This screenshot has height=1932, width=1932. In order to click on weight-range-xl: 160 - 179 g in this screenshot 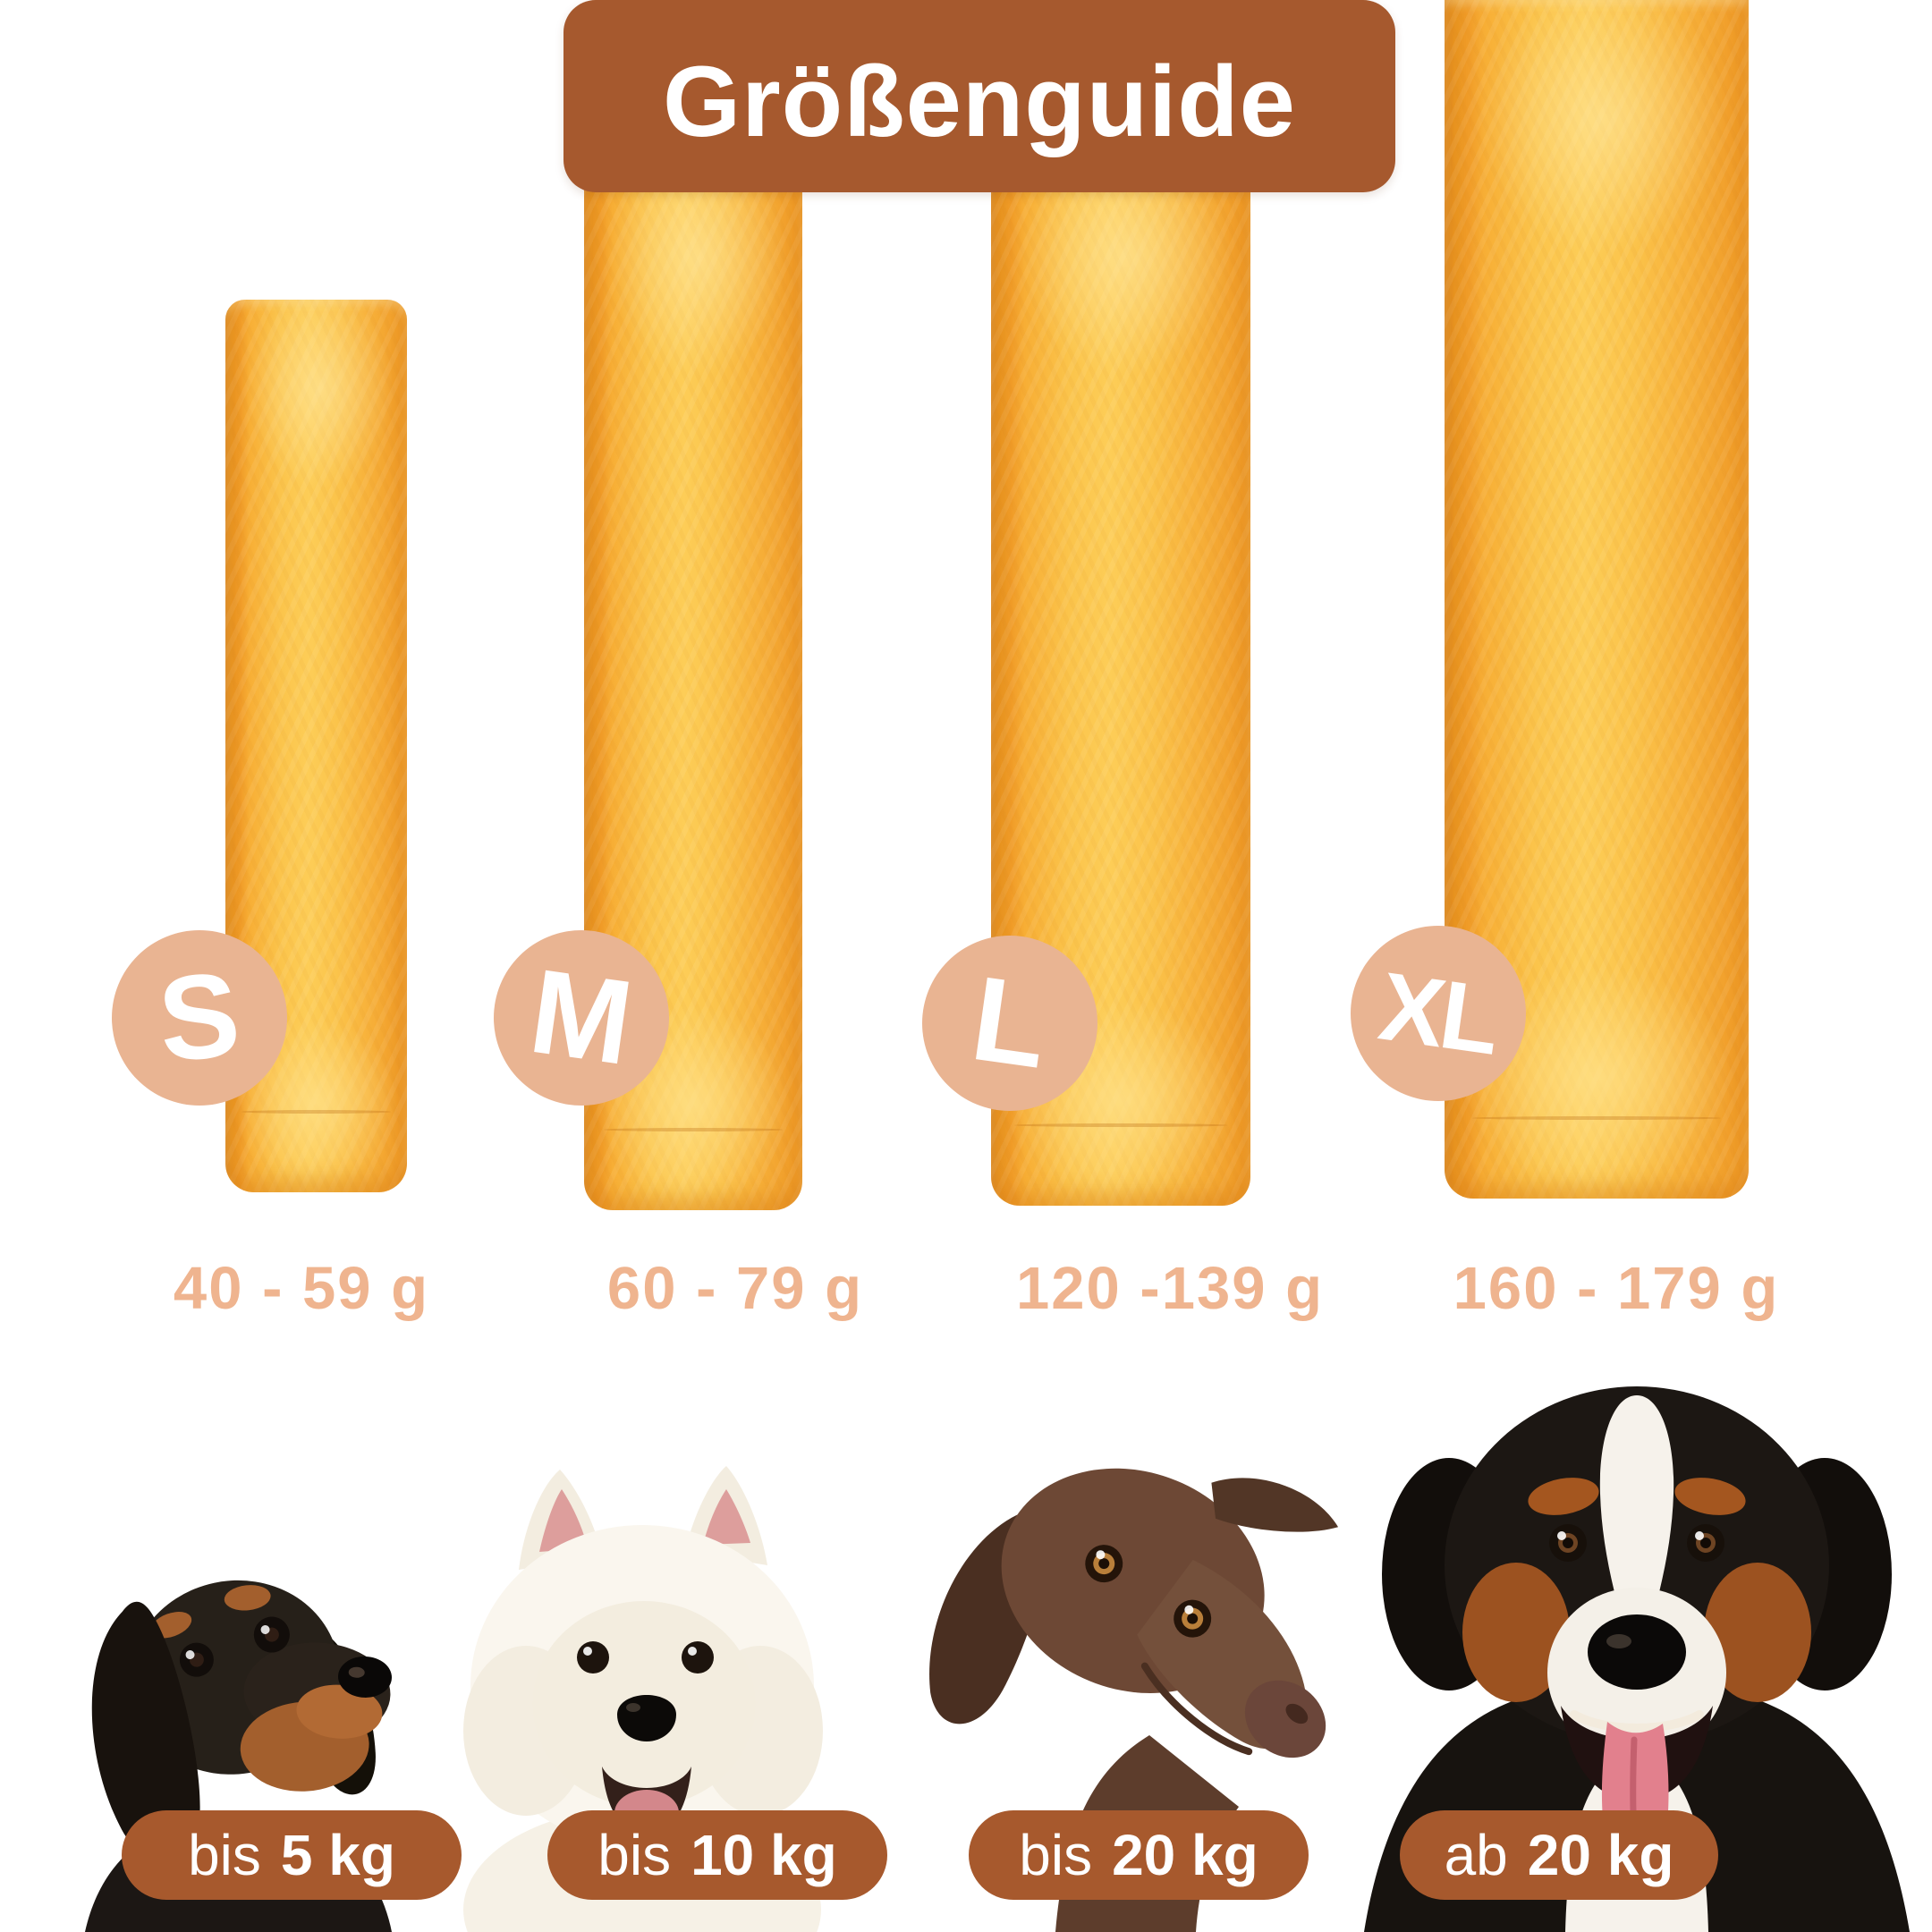, I will do `click(1616, 1288)`.